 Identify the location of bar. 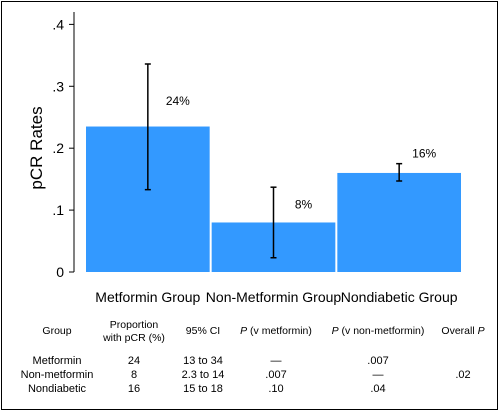
(399, 222).